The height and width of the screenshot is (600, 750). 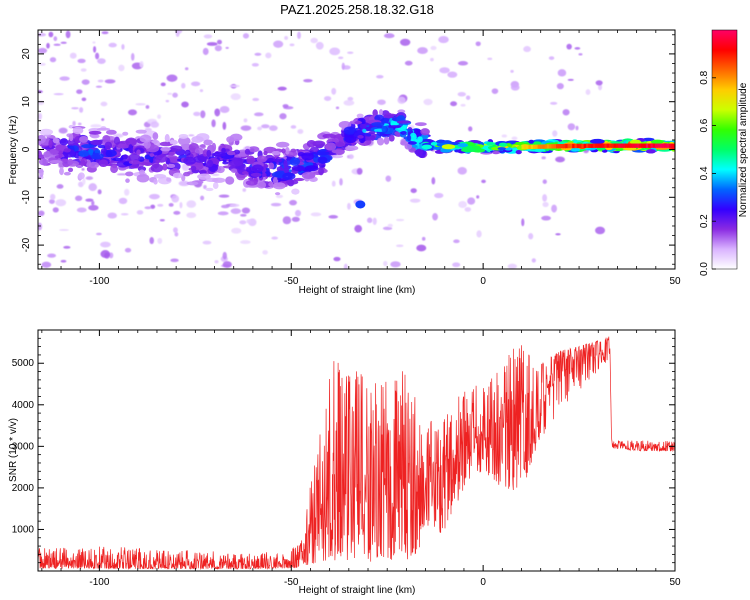 What do you see at coordinates (704, 77) in the screenshot?
I see `colorbar-tick-label: 0.8` at bounding box center [704, 77].